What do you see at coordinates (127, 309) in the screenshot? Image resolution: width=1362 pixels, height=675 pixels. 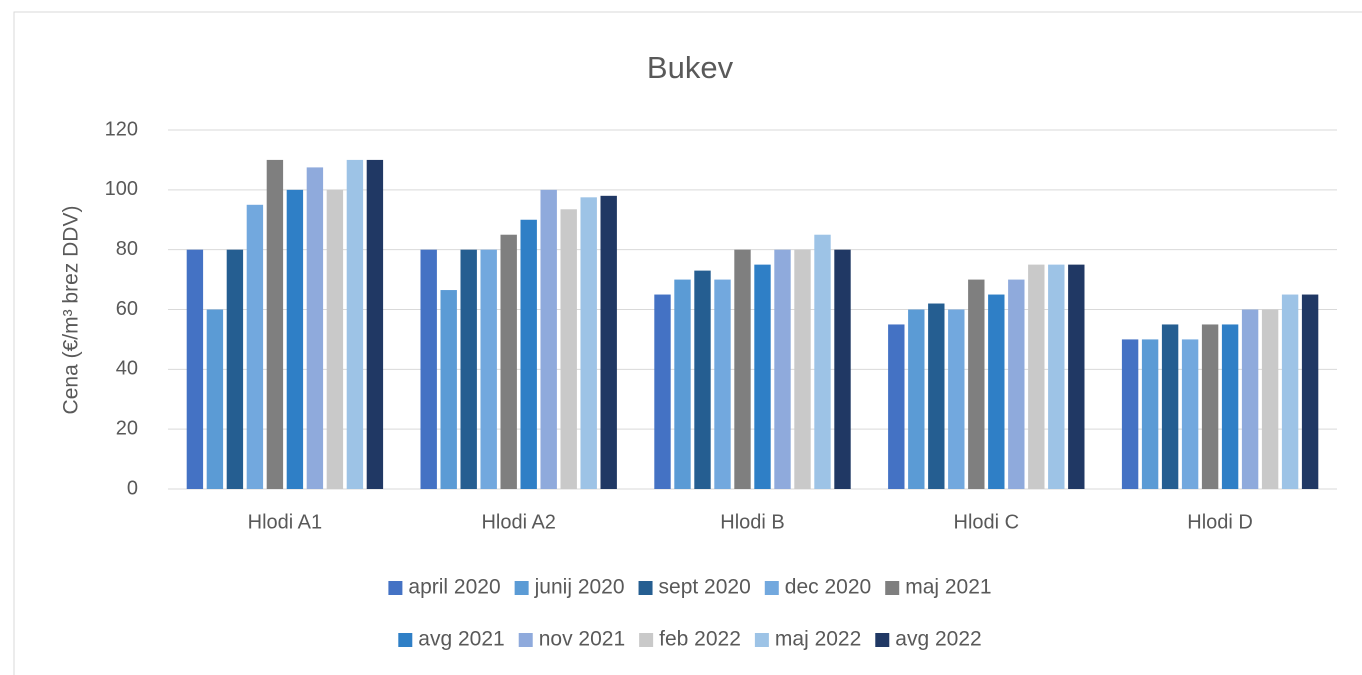 I see `y-tick-label: 60` at bounding box center [127, 309].